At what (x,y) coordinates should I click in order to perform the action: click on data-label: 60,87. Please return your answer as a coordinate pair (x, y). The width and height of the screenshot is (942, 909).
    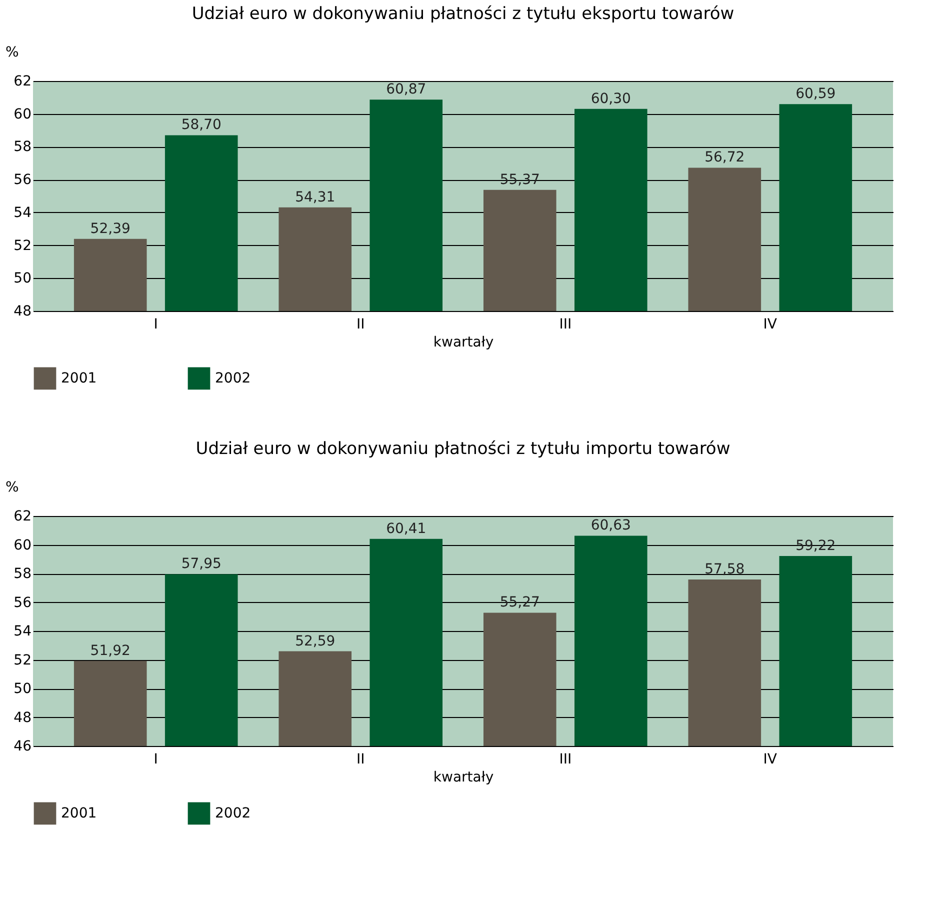
    Looking at the image, I should click on (406, 90).